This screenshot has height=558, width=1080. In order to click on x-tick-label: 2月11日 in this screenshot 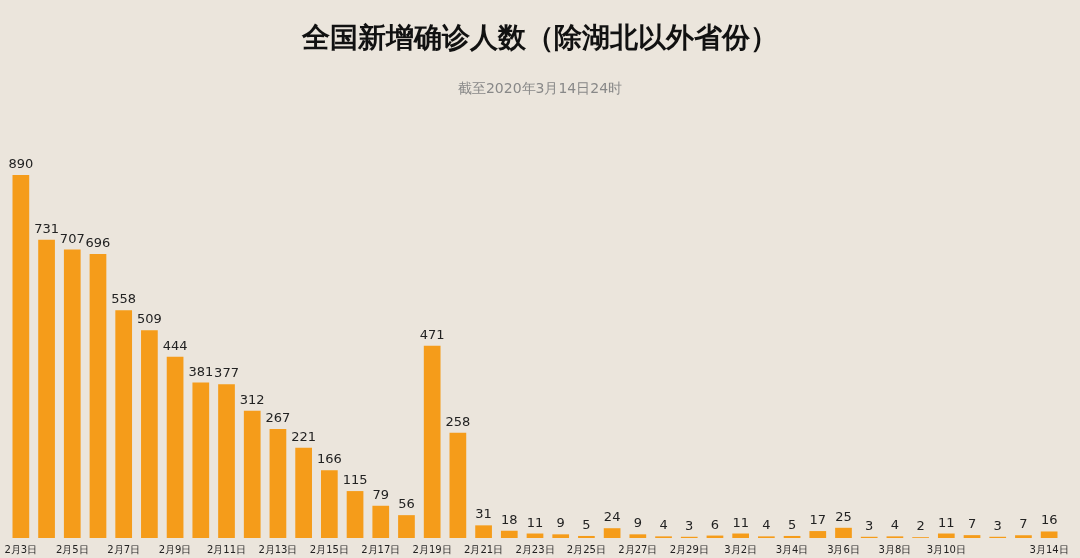, I will do `click(226, 549)`.